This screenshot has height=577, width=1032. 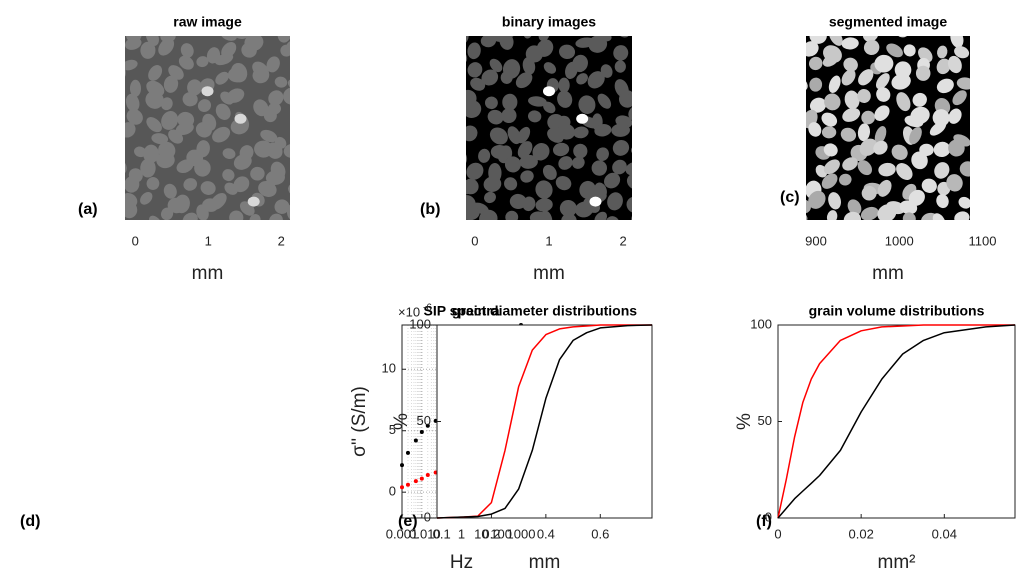 I want to click on plot-frame, so click(x=896, y=421).